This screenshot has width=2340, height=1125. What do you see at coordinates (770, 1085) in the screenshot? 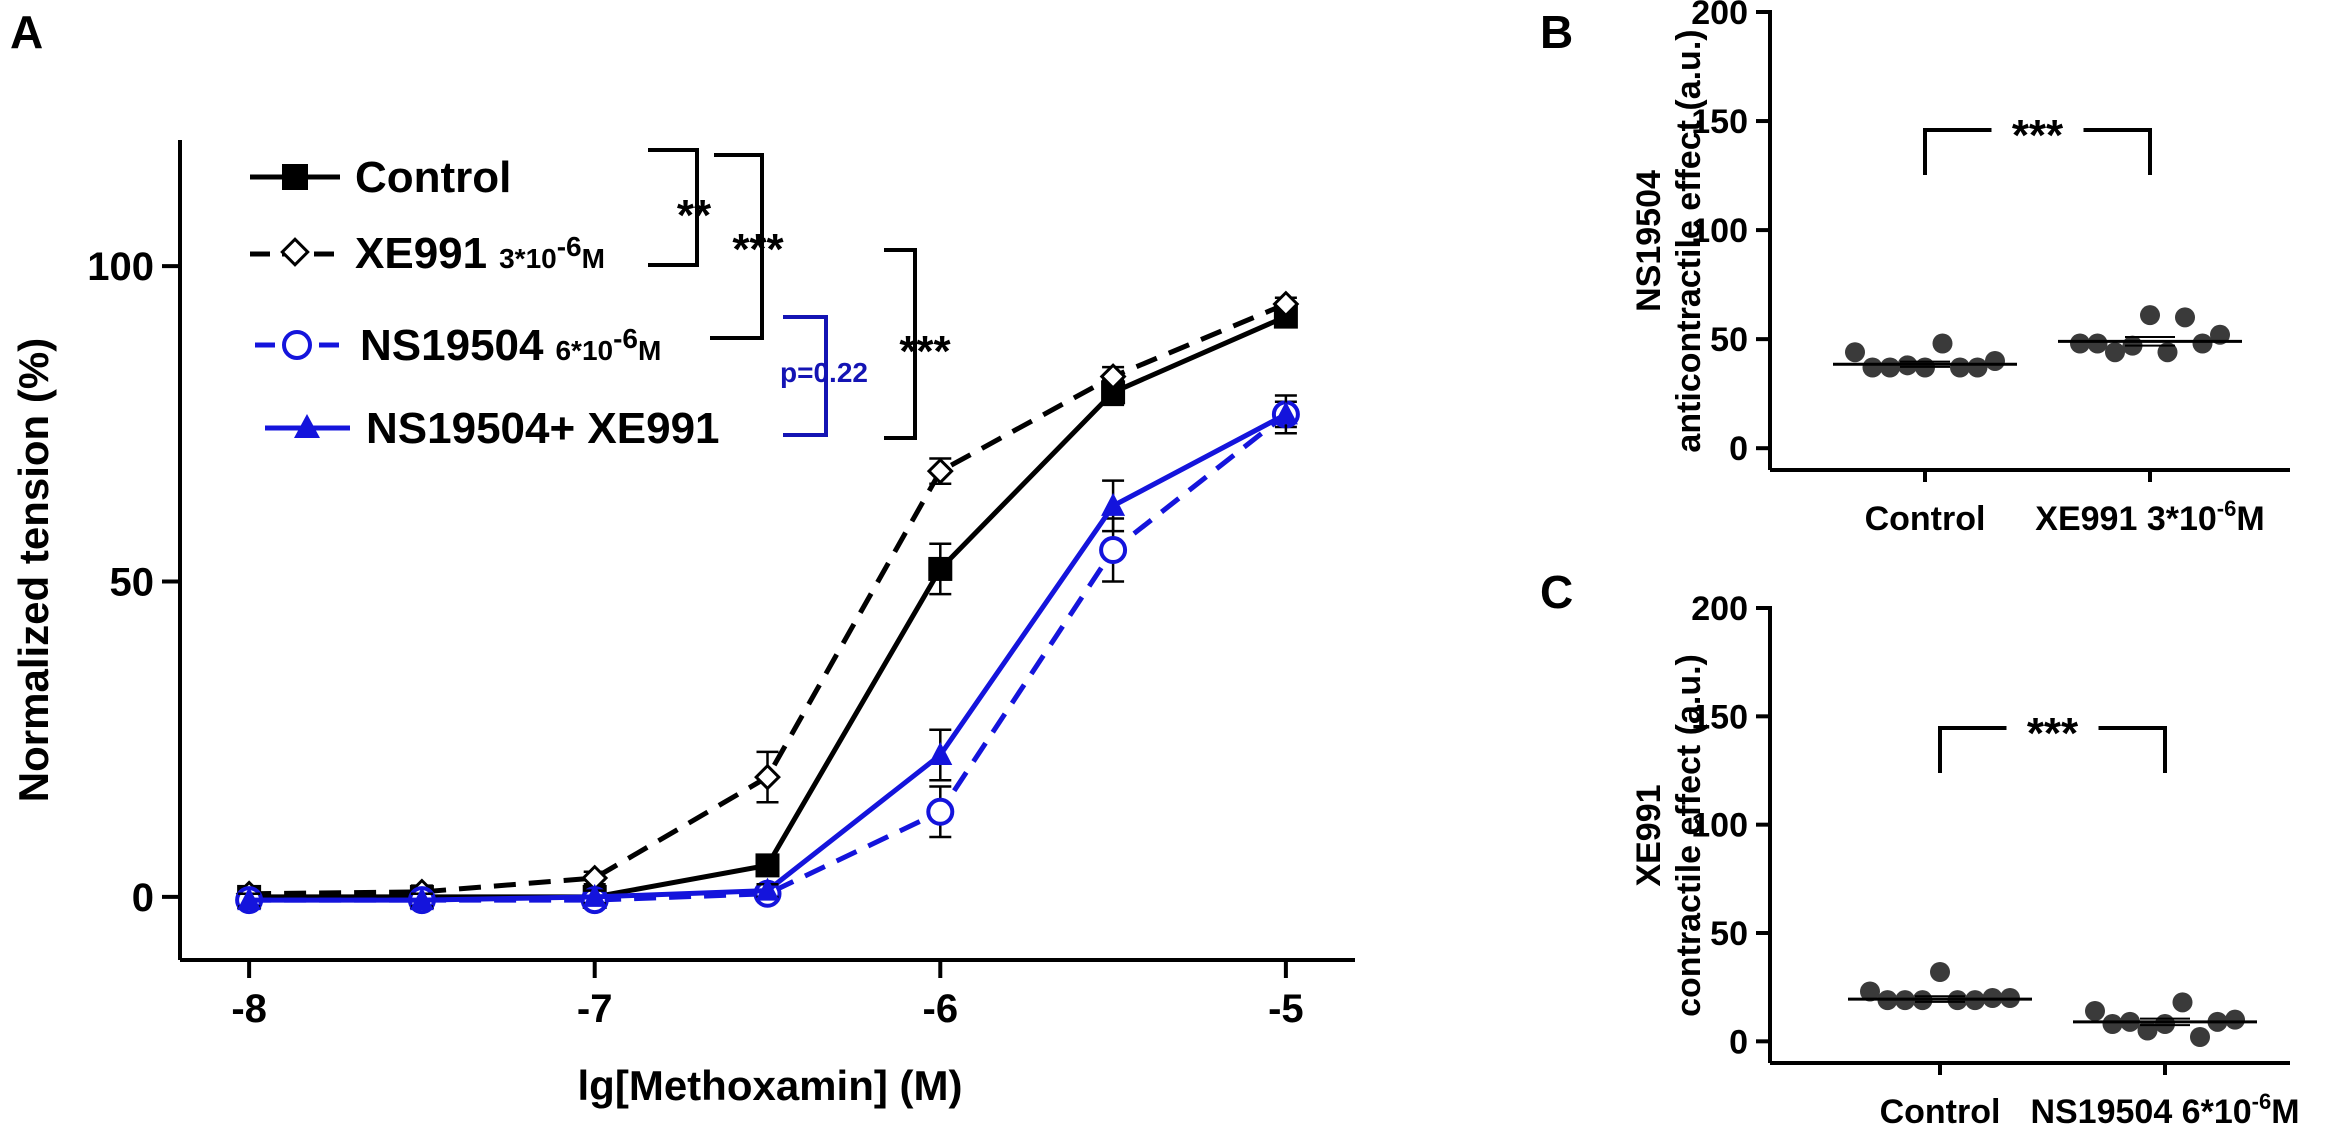
I see `panel-a-x-axis-title: lg[Methoxamin] (M)` at bounding box center [770, 1085].